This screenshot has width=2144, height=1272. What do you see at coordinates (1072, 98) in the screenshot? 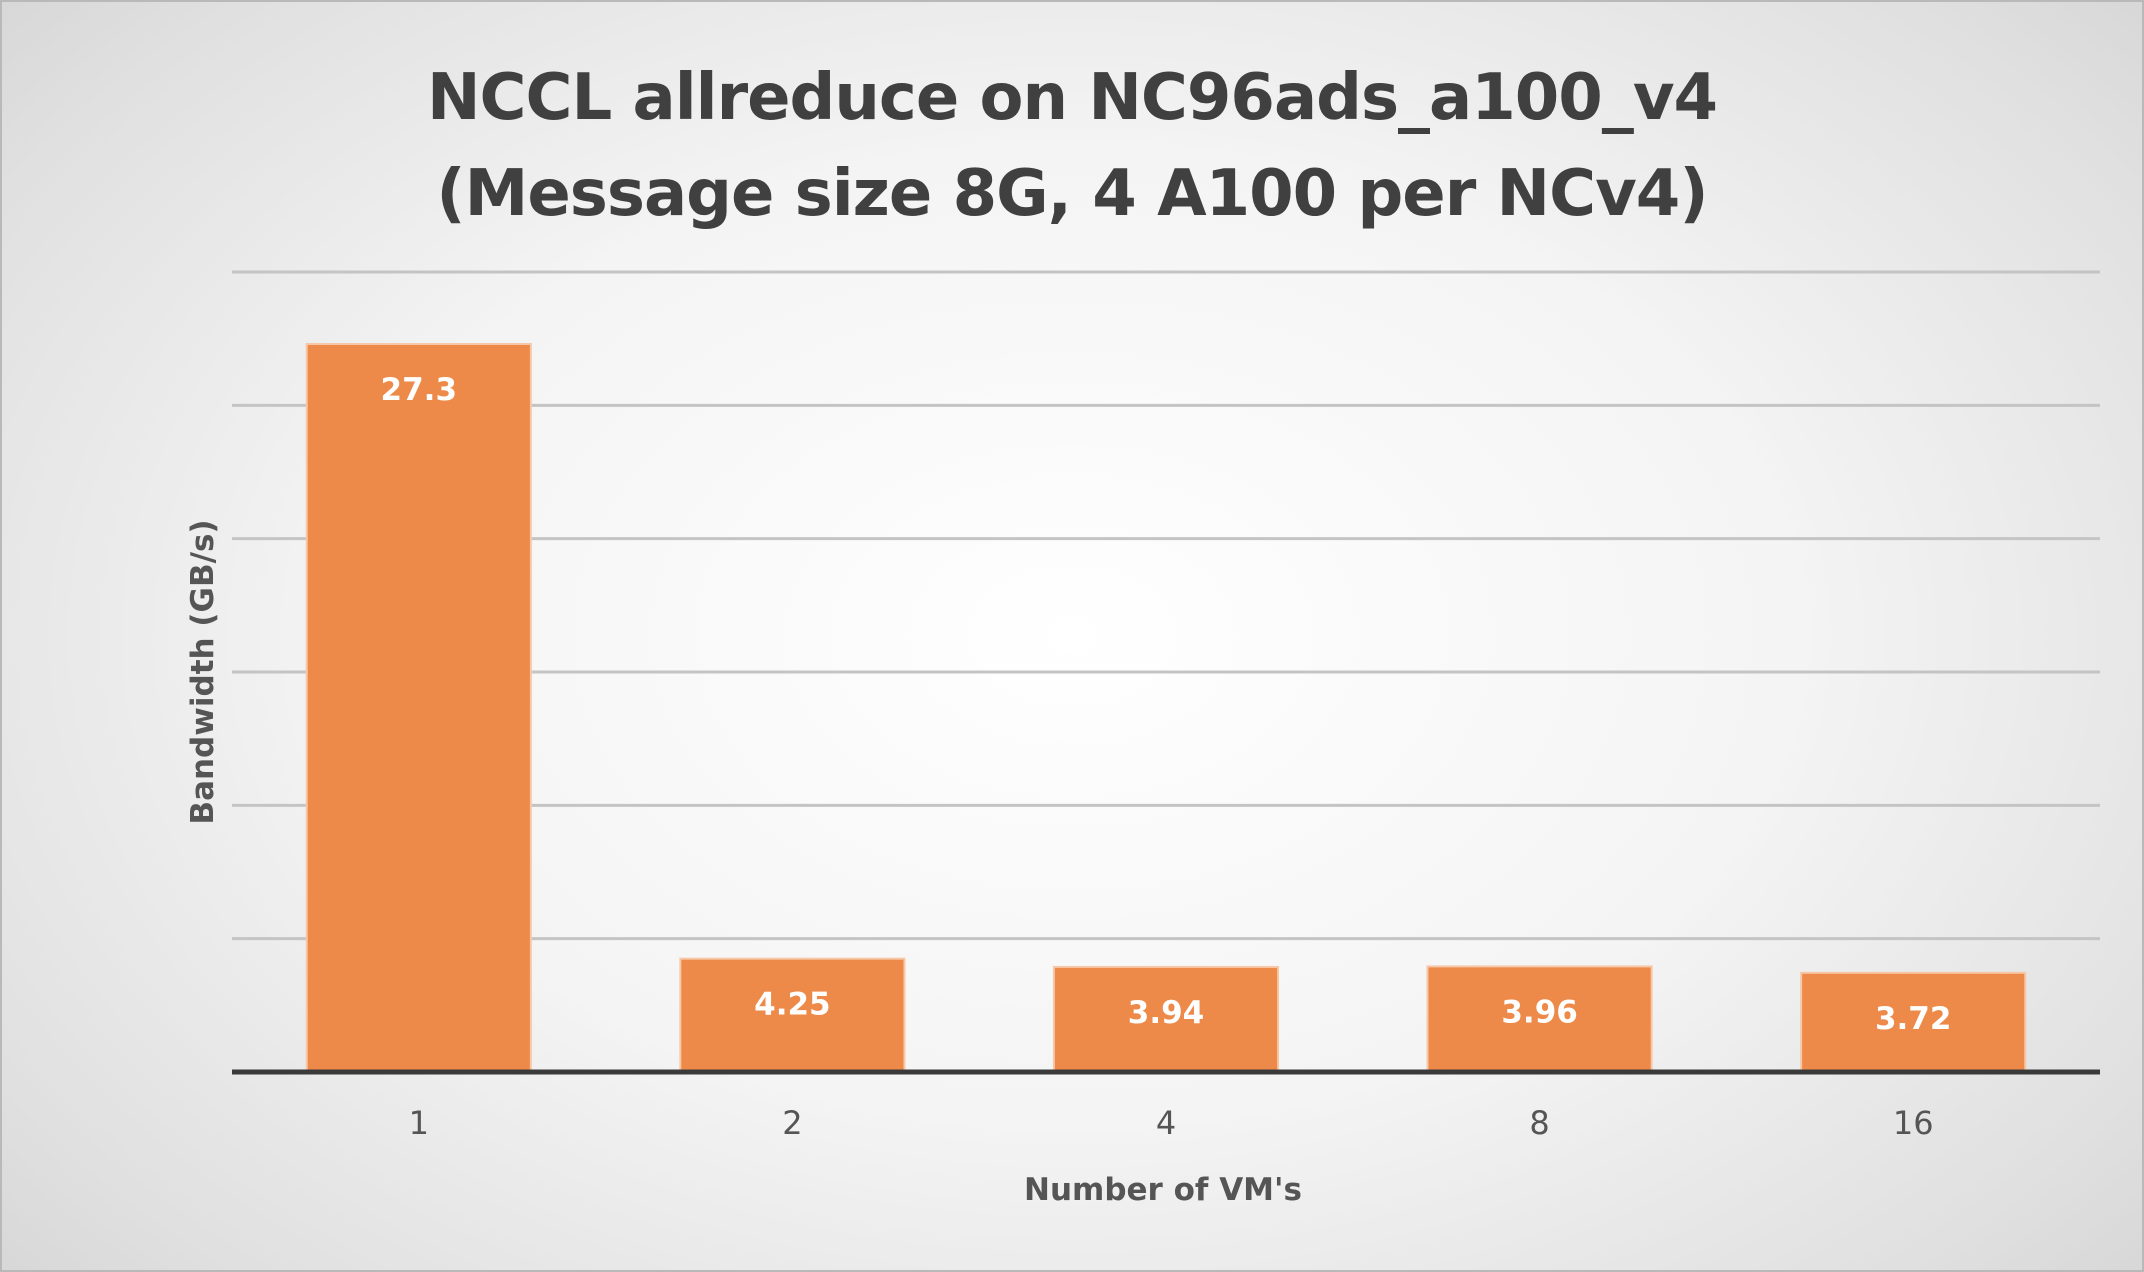
I see `chart-title-line-1: NCCL allreduce on NC96ads_a100_v4` at bounding box center [1072, 98].